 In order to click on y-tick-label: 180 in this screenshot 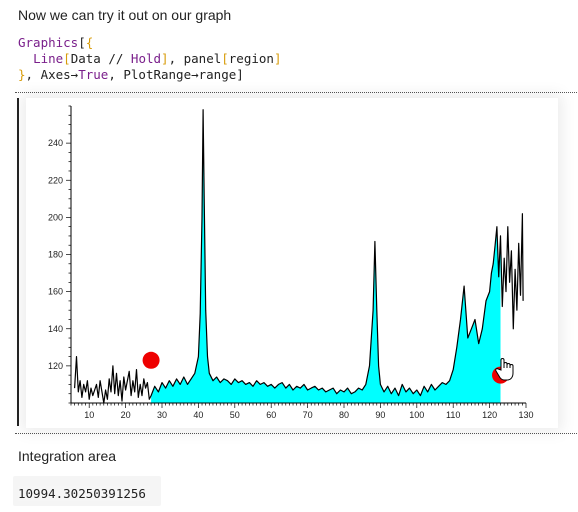, I will do `click(55, 255)`.